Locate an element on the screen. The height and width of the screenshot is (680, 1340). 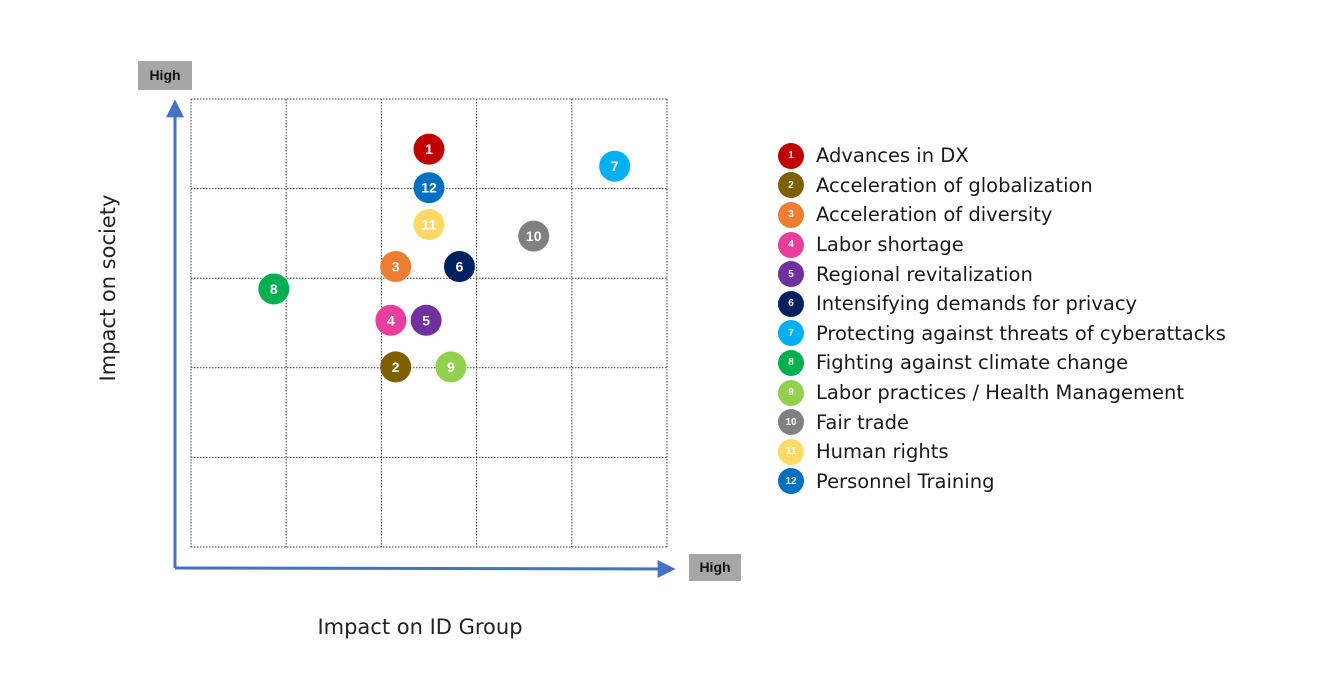
data-point-3: 3 is located at coordinates (396, 267).